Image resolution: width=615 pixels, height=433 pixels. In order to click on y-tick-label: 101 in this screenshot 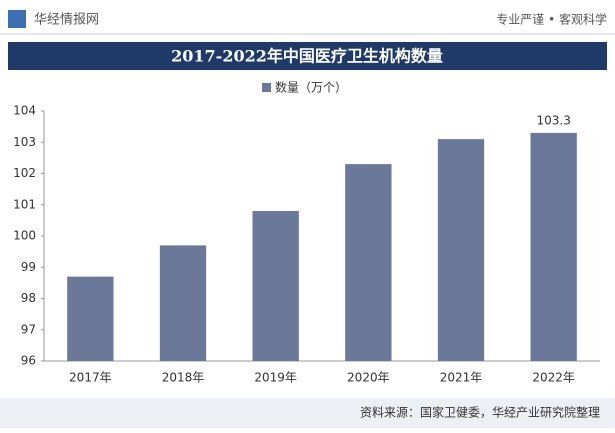, I will do `click(24, 204)`.